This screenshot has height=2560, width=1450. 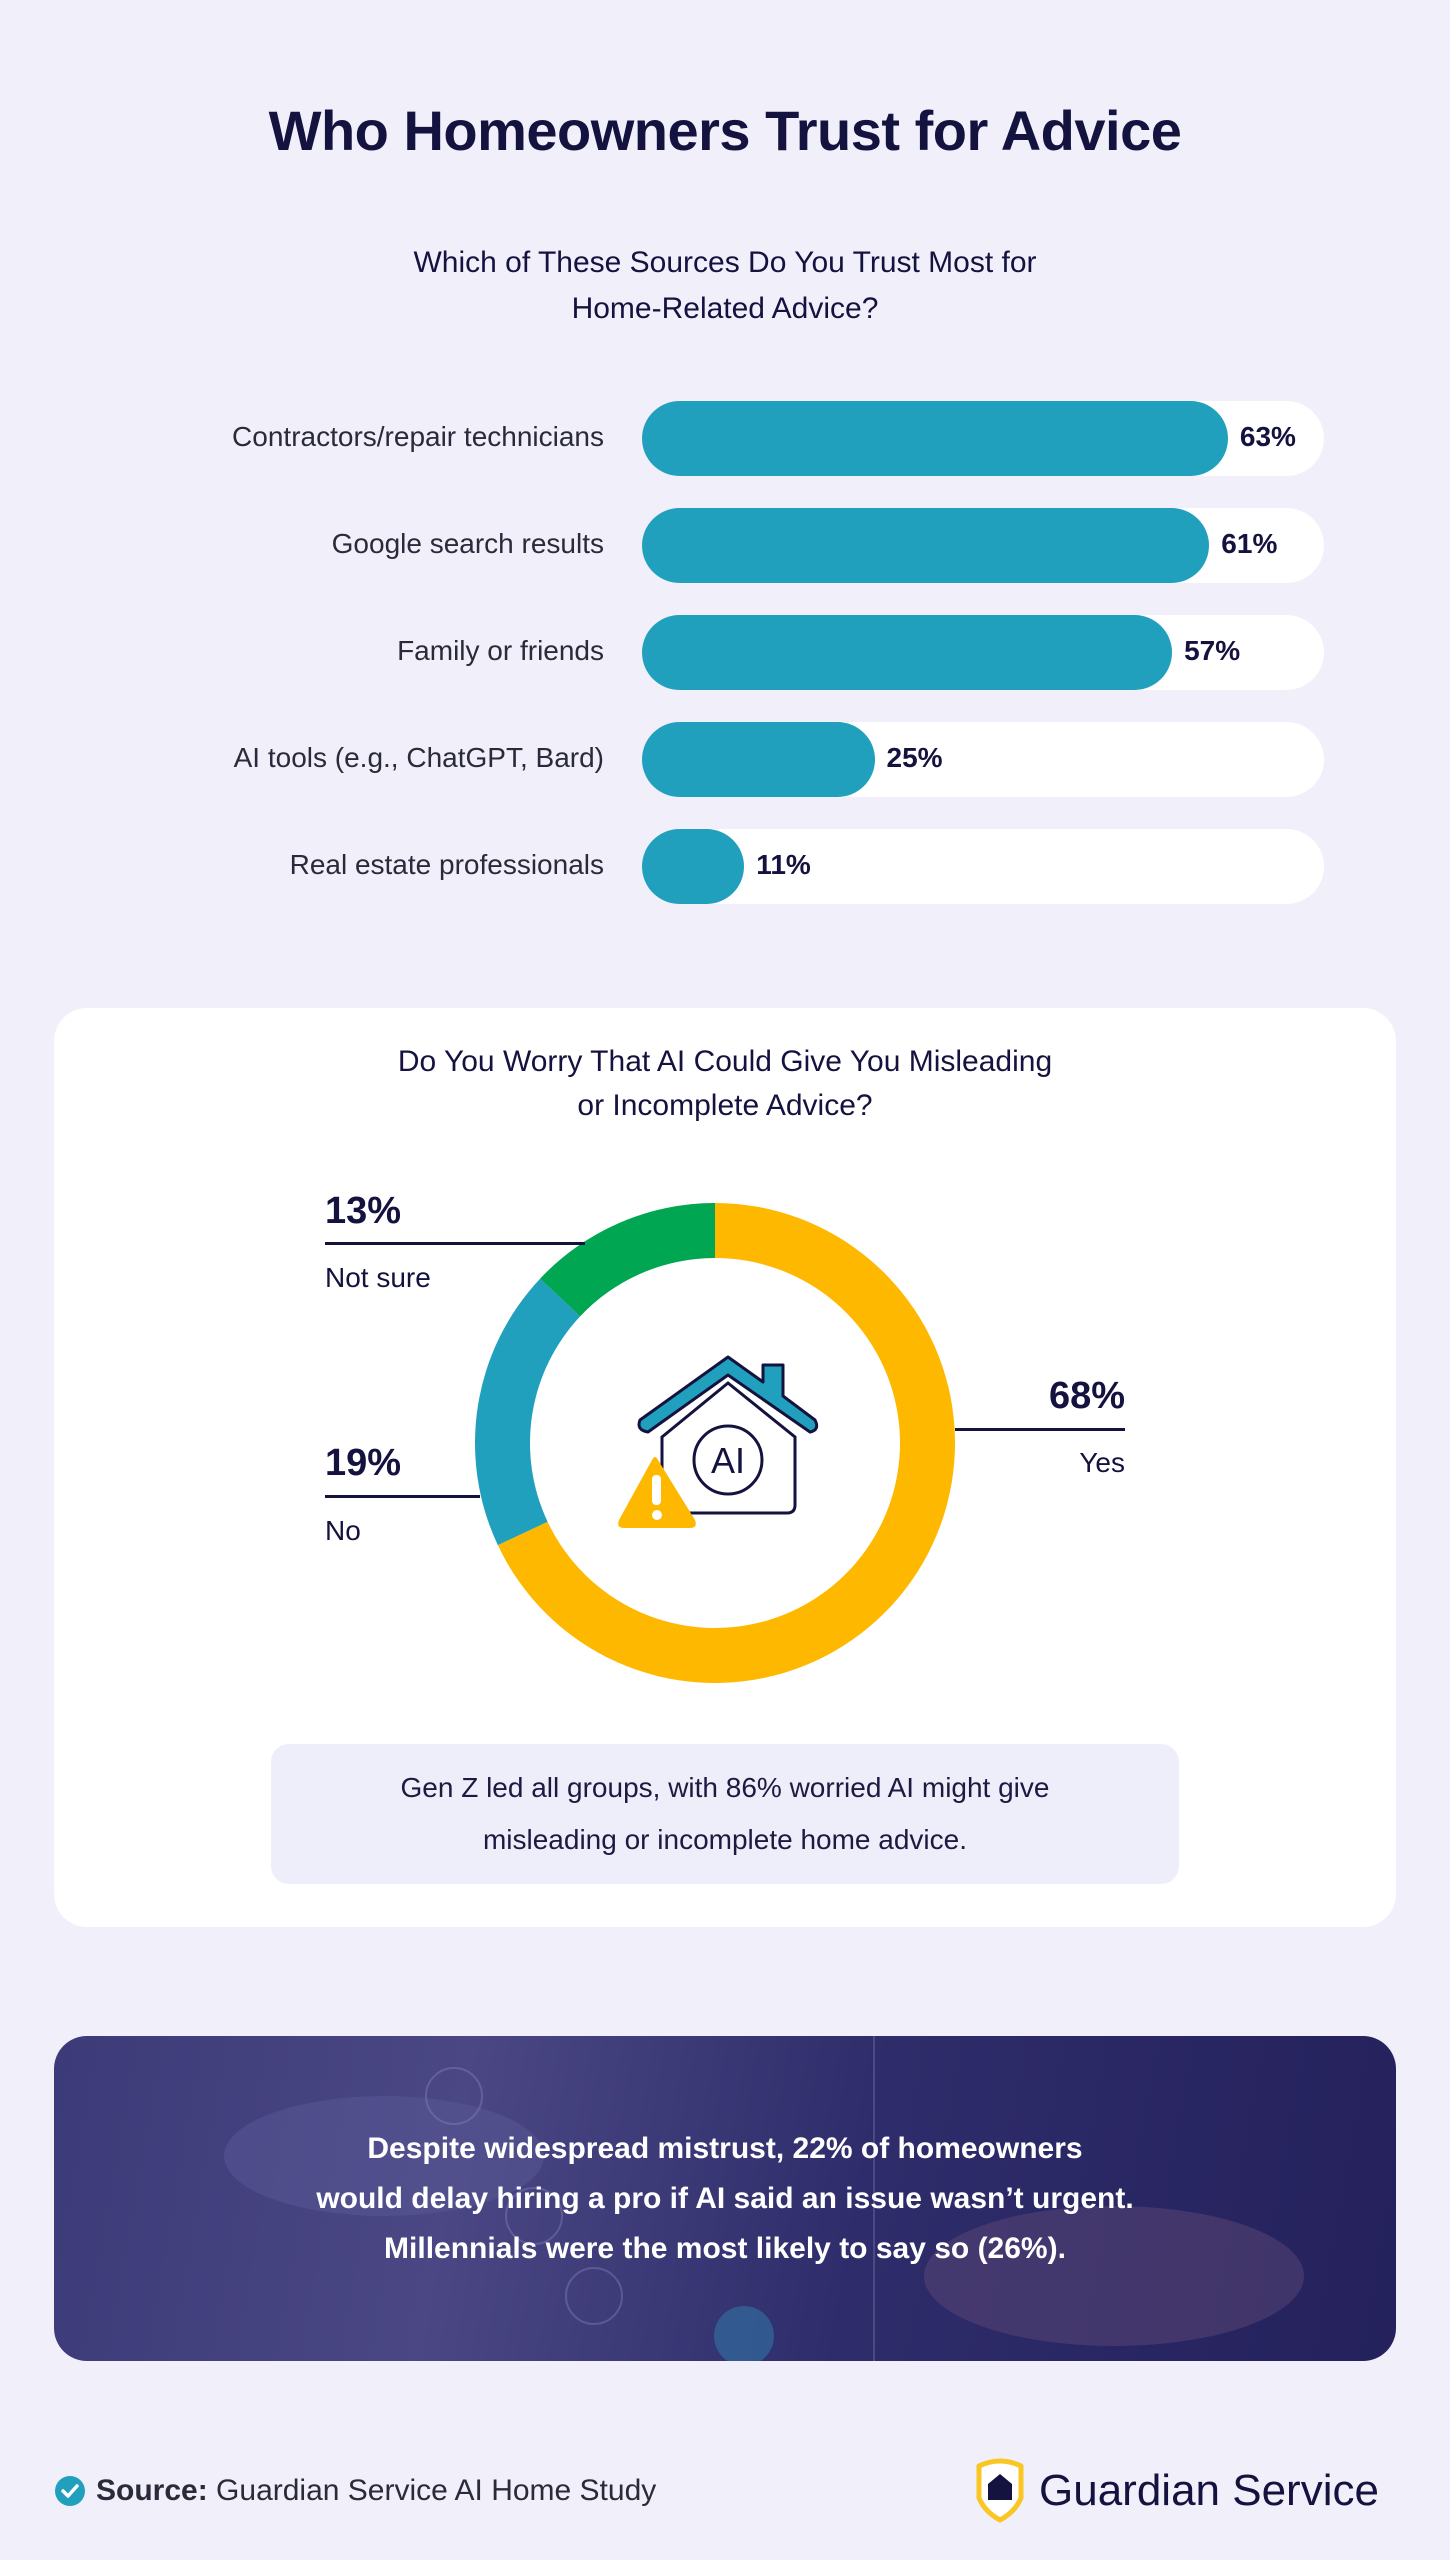 What do you see at coordinates (1212, 650) in the screenshot?
I see `bar-value-label: 57%` at bounding box center [1212, 650].